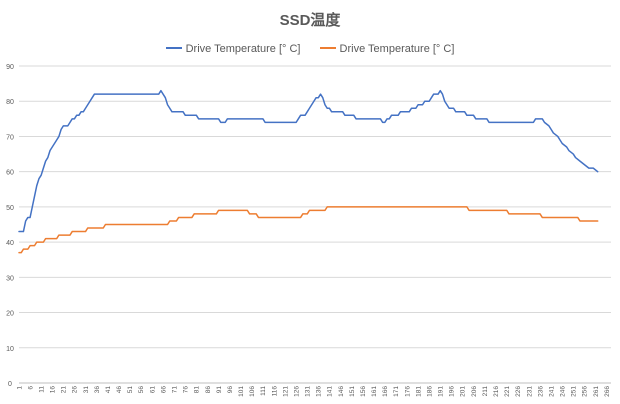 The image size is (620, 404). Describe the element at coordinates (64, 390) in the screenshot. I see `x-tick-label-21: 21` at that location.